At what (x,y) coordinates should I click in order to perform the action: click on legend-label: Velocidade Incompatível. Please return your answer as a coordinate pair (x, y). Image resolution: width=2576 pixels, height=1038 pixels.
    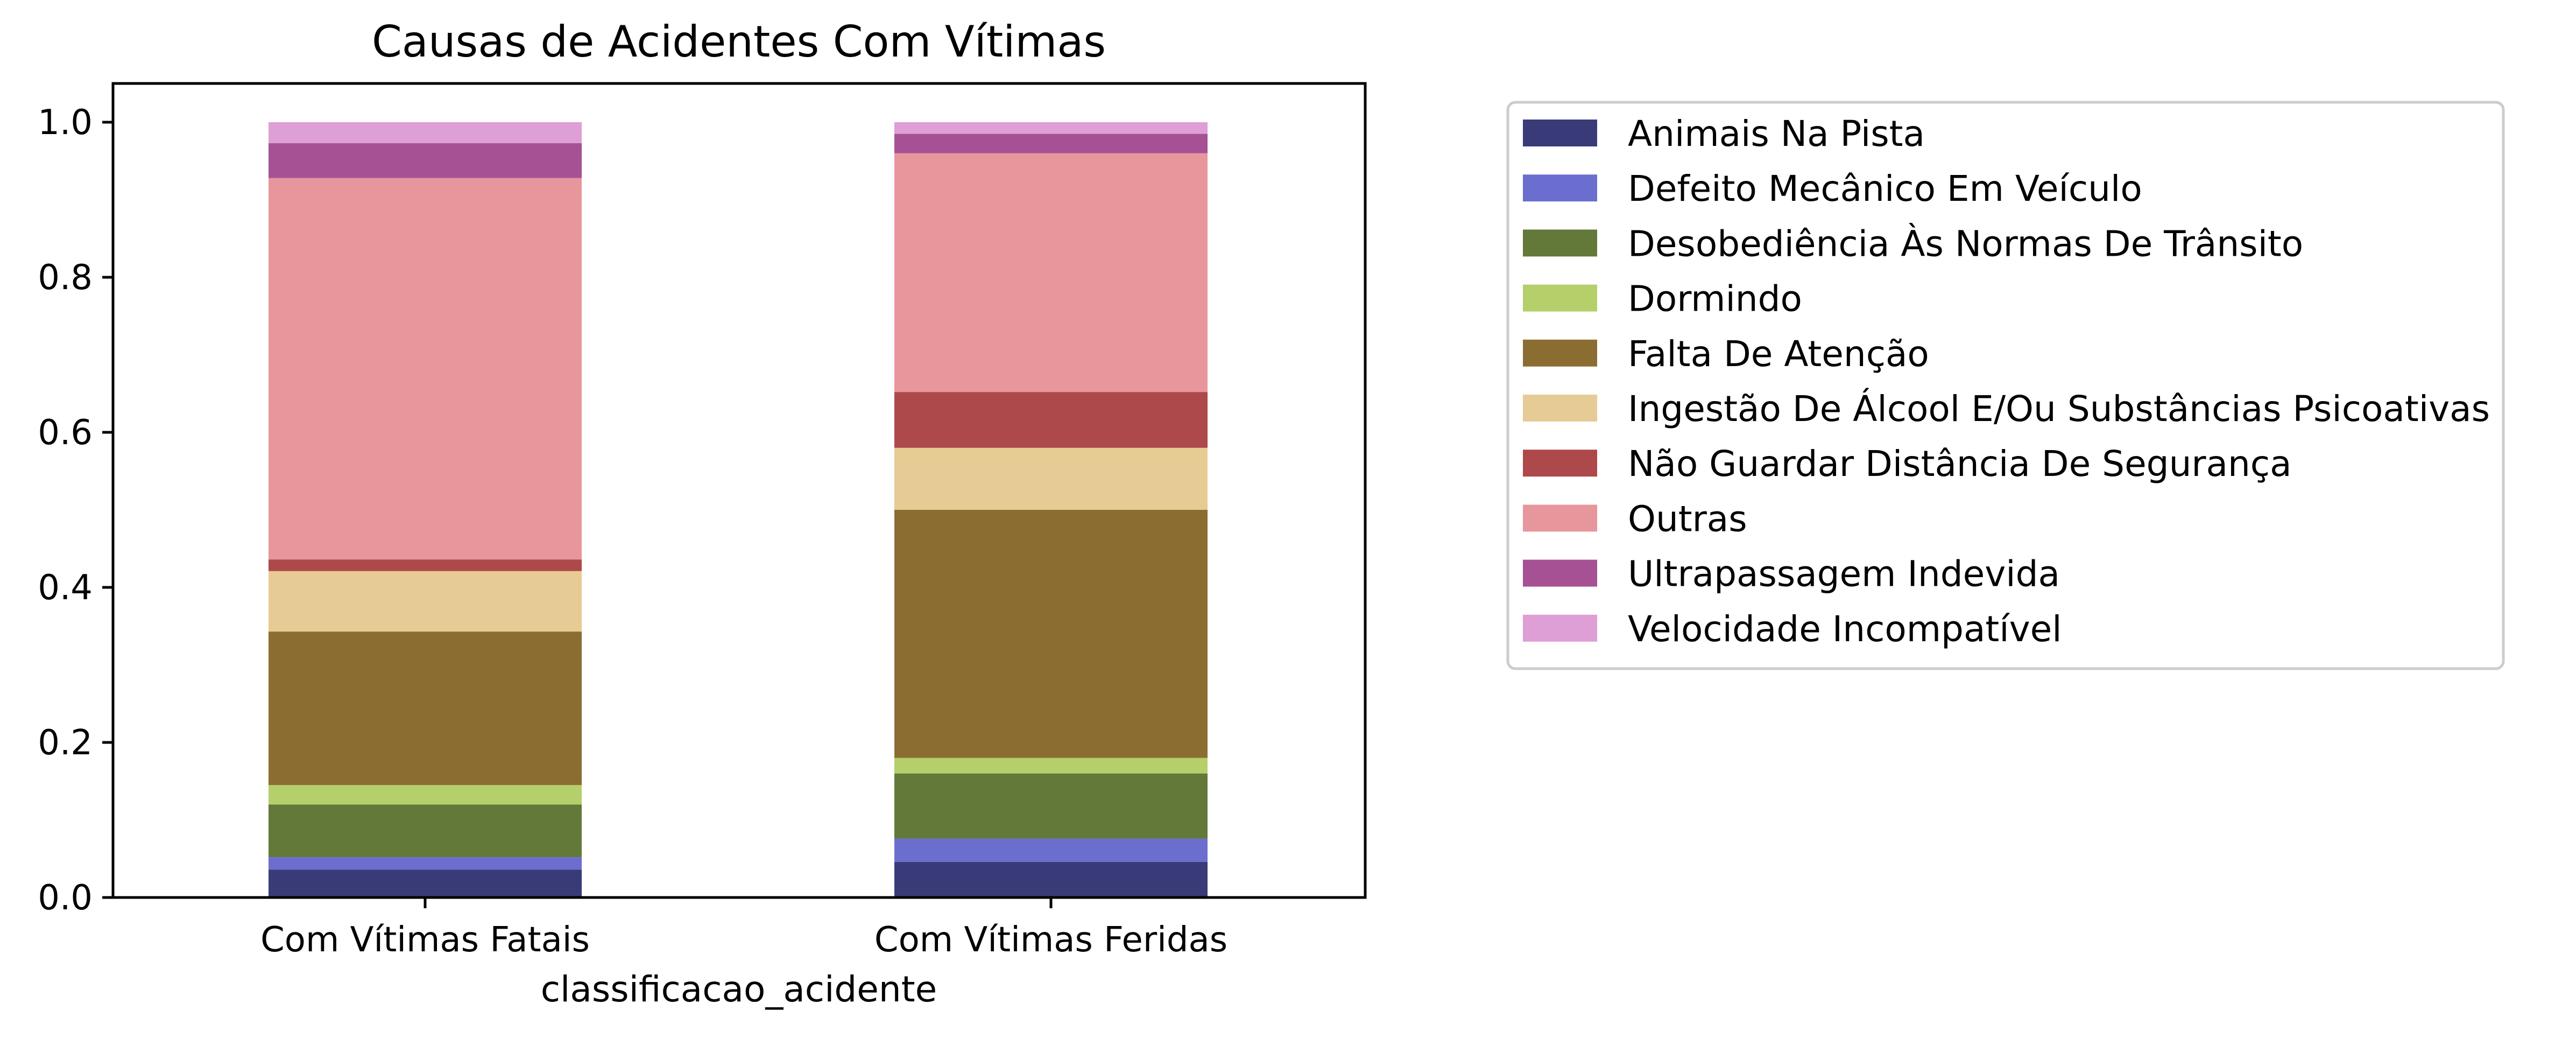
    Looking at the image, I should click on (1845, 629).